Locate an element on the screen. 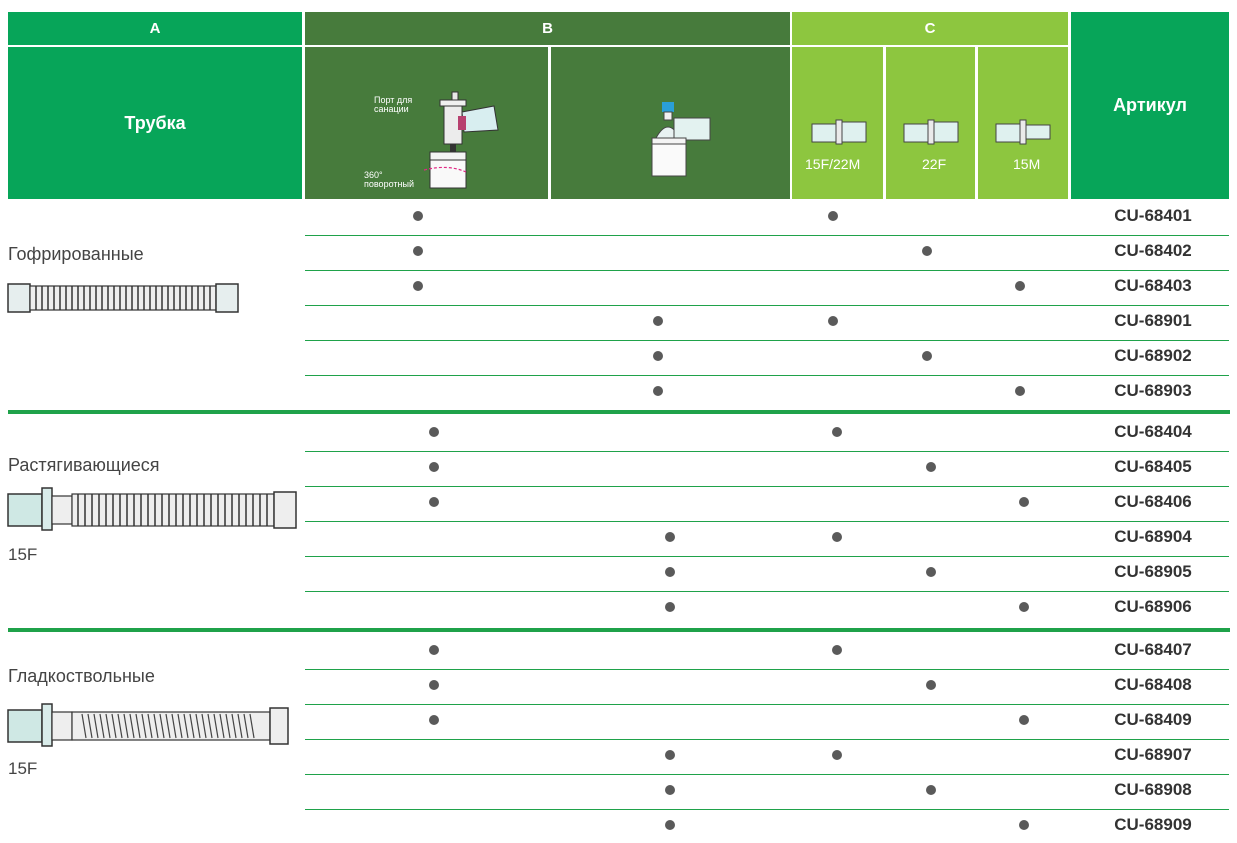  article-code: CU-68403 is located at coordinates (1153, 285).